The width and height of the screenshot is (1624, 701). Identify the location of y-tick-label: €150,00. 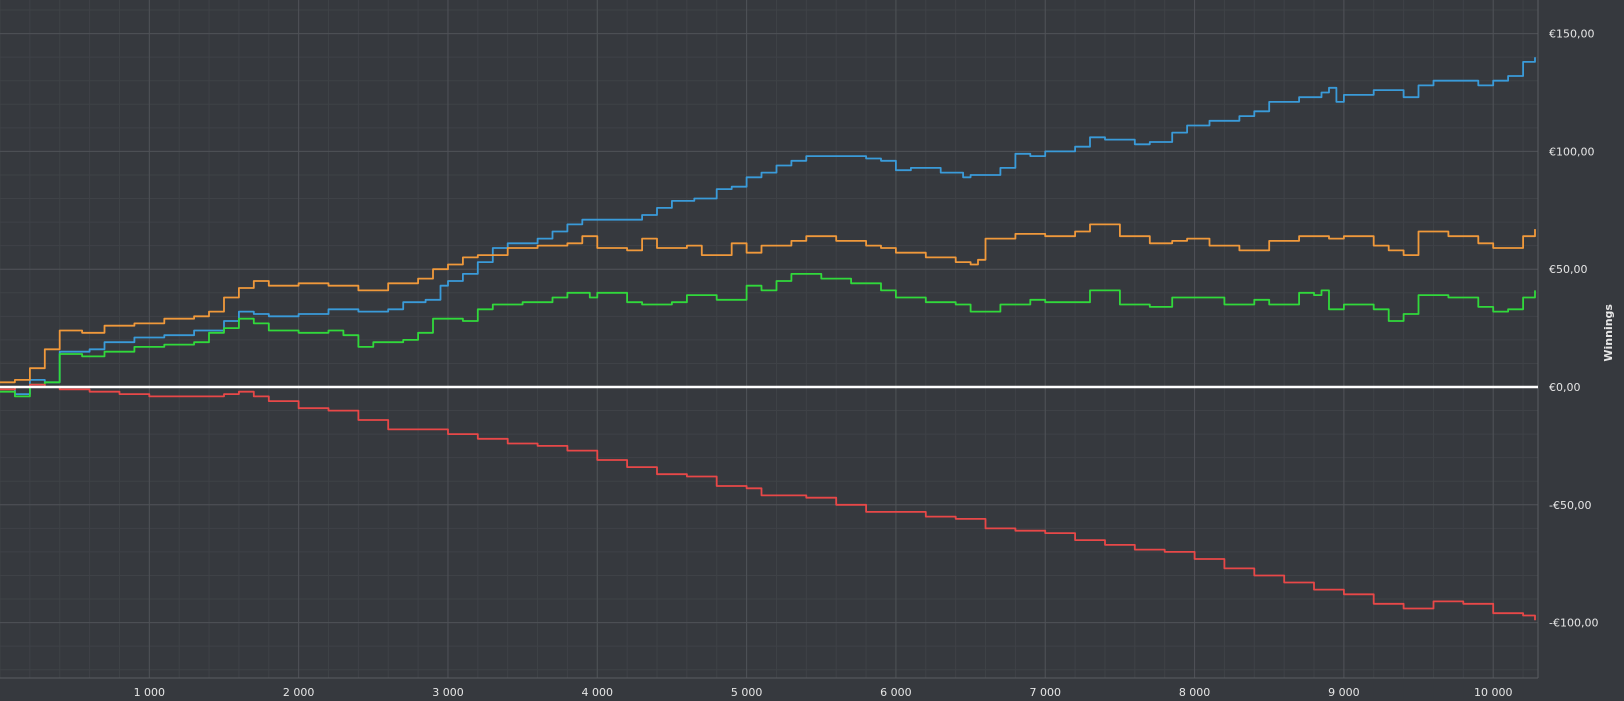
(1572, 34).